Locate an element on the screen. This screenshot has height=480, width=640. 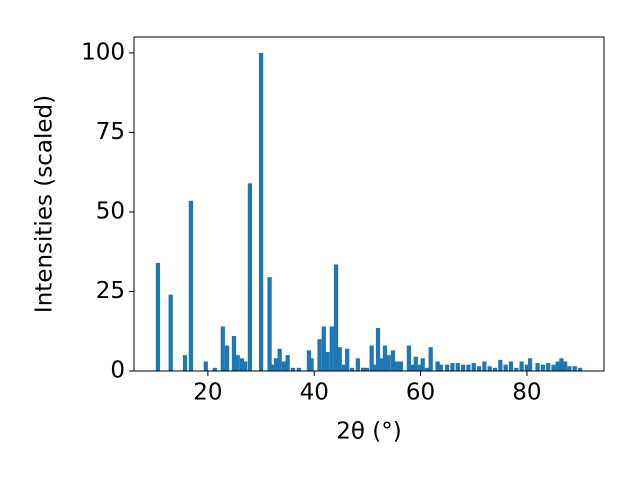
y-tick-label: 0 is located at coordinates (117, 371).